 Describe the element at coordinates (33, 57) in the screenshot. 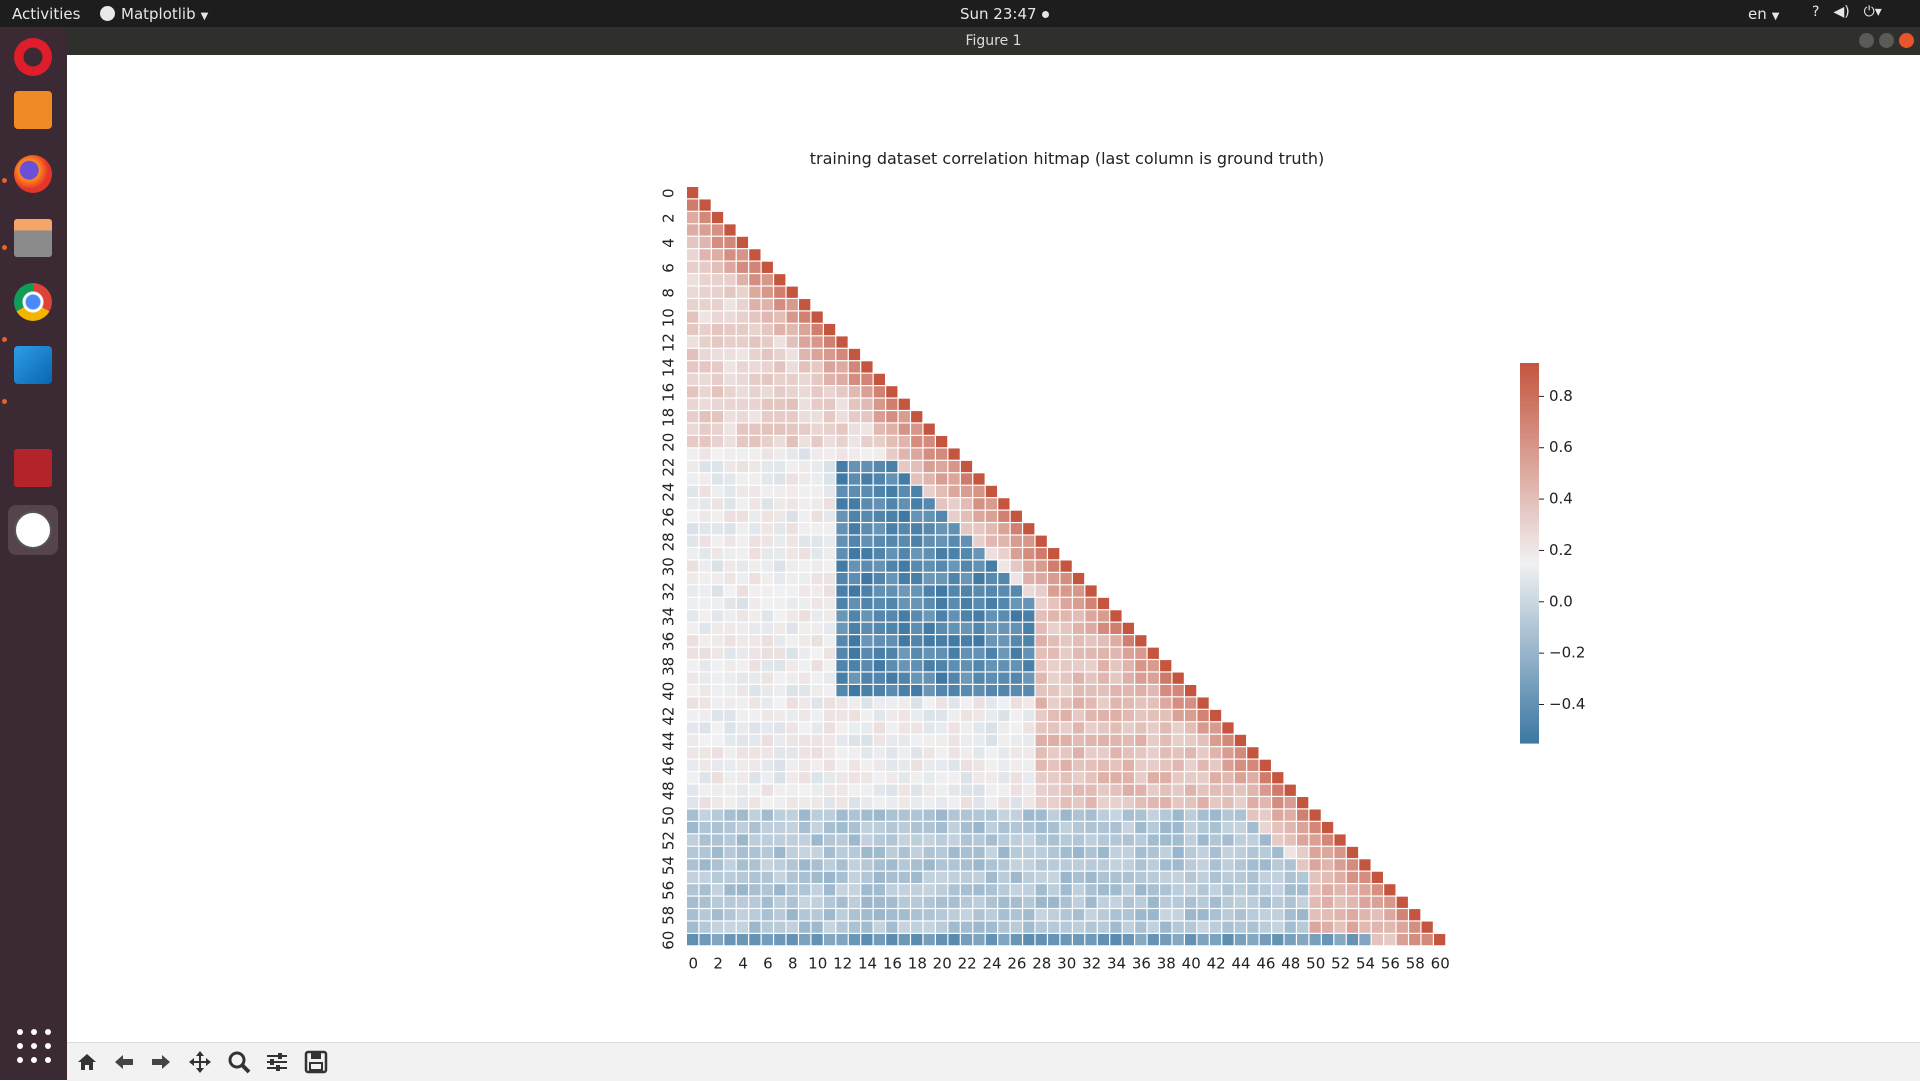

I see `dock-opera` at that location.